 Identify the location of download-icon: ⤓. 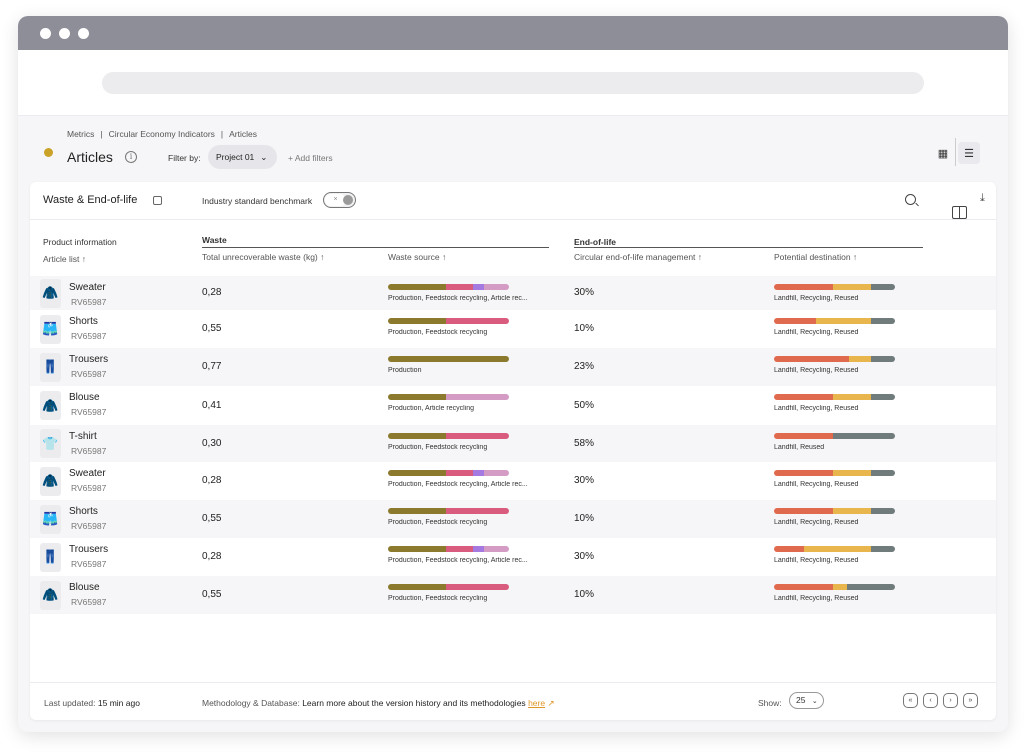
(982, 198).